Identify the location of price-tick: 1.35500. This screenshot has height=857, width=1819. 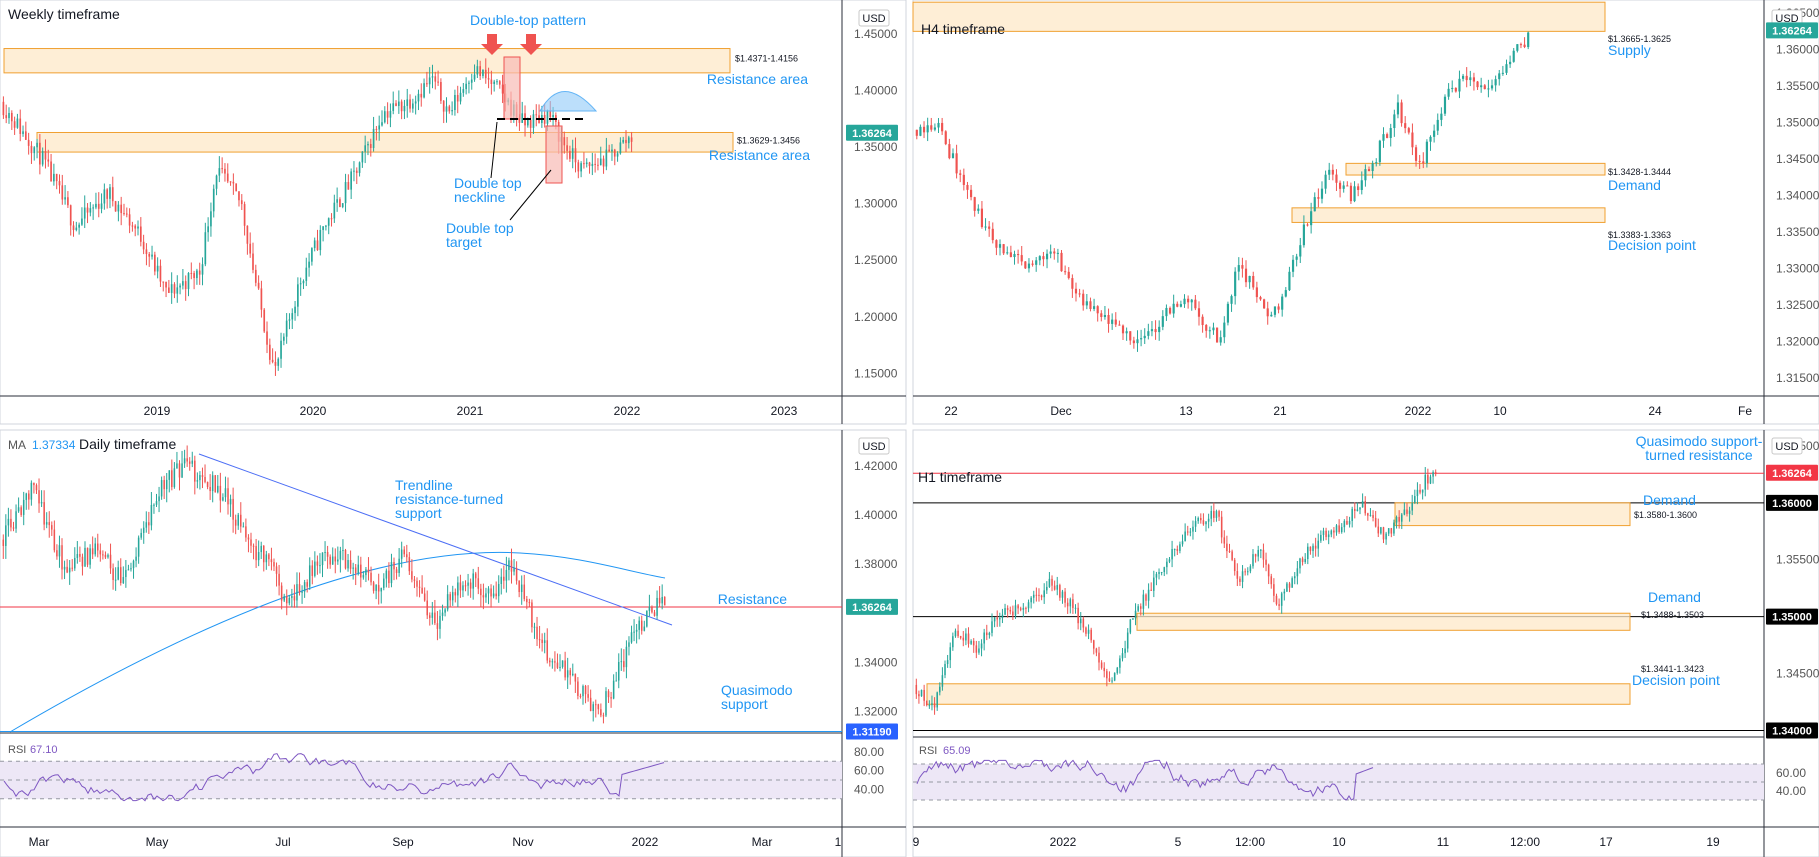
(1797, 86).